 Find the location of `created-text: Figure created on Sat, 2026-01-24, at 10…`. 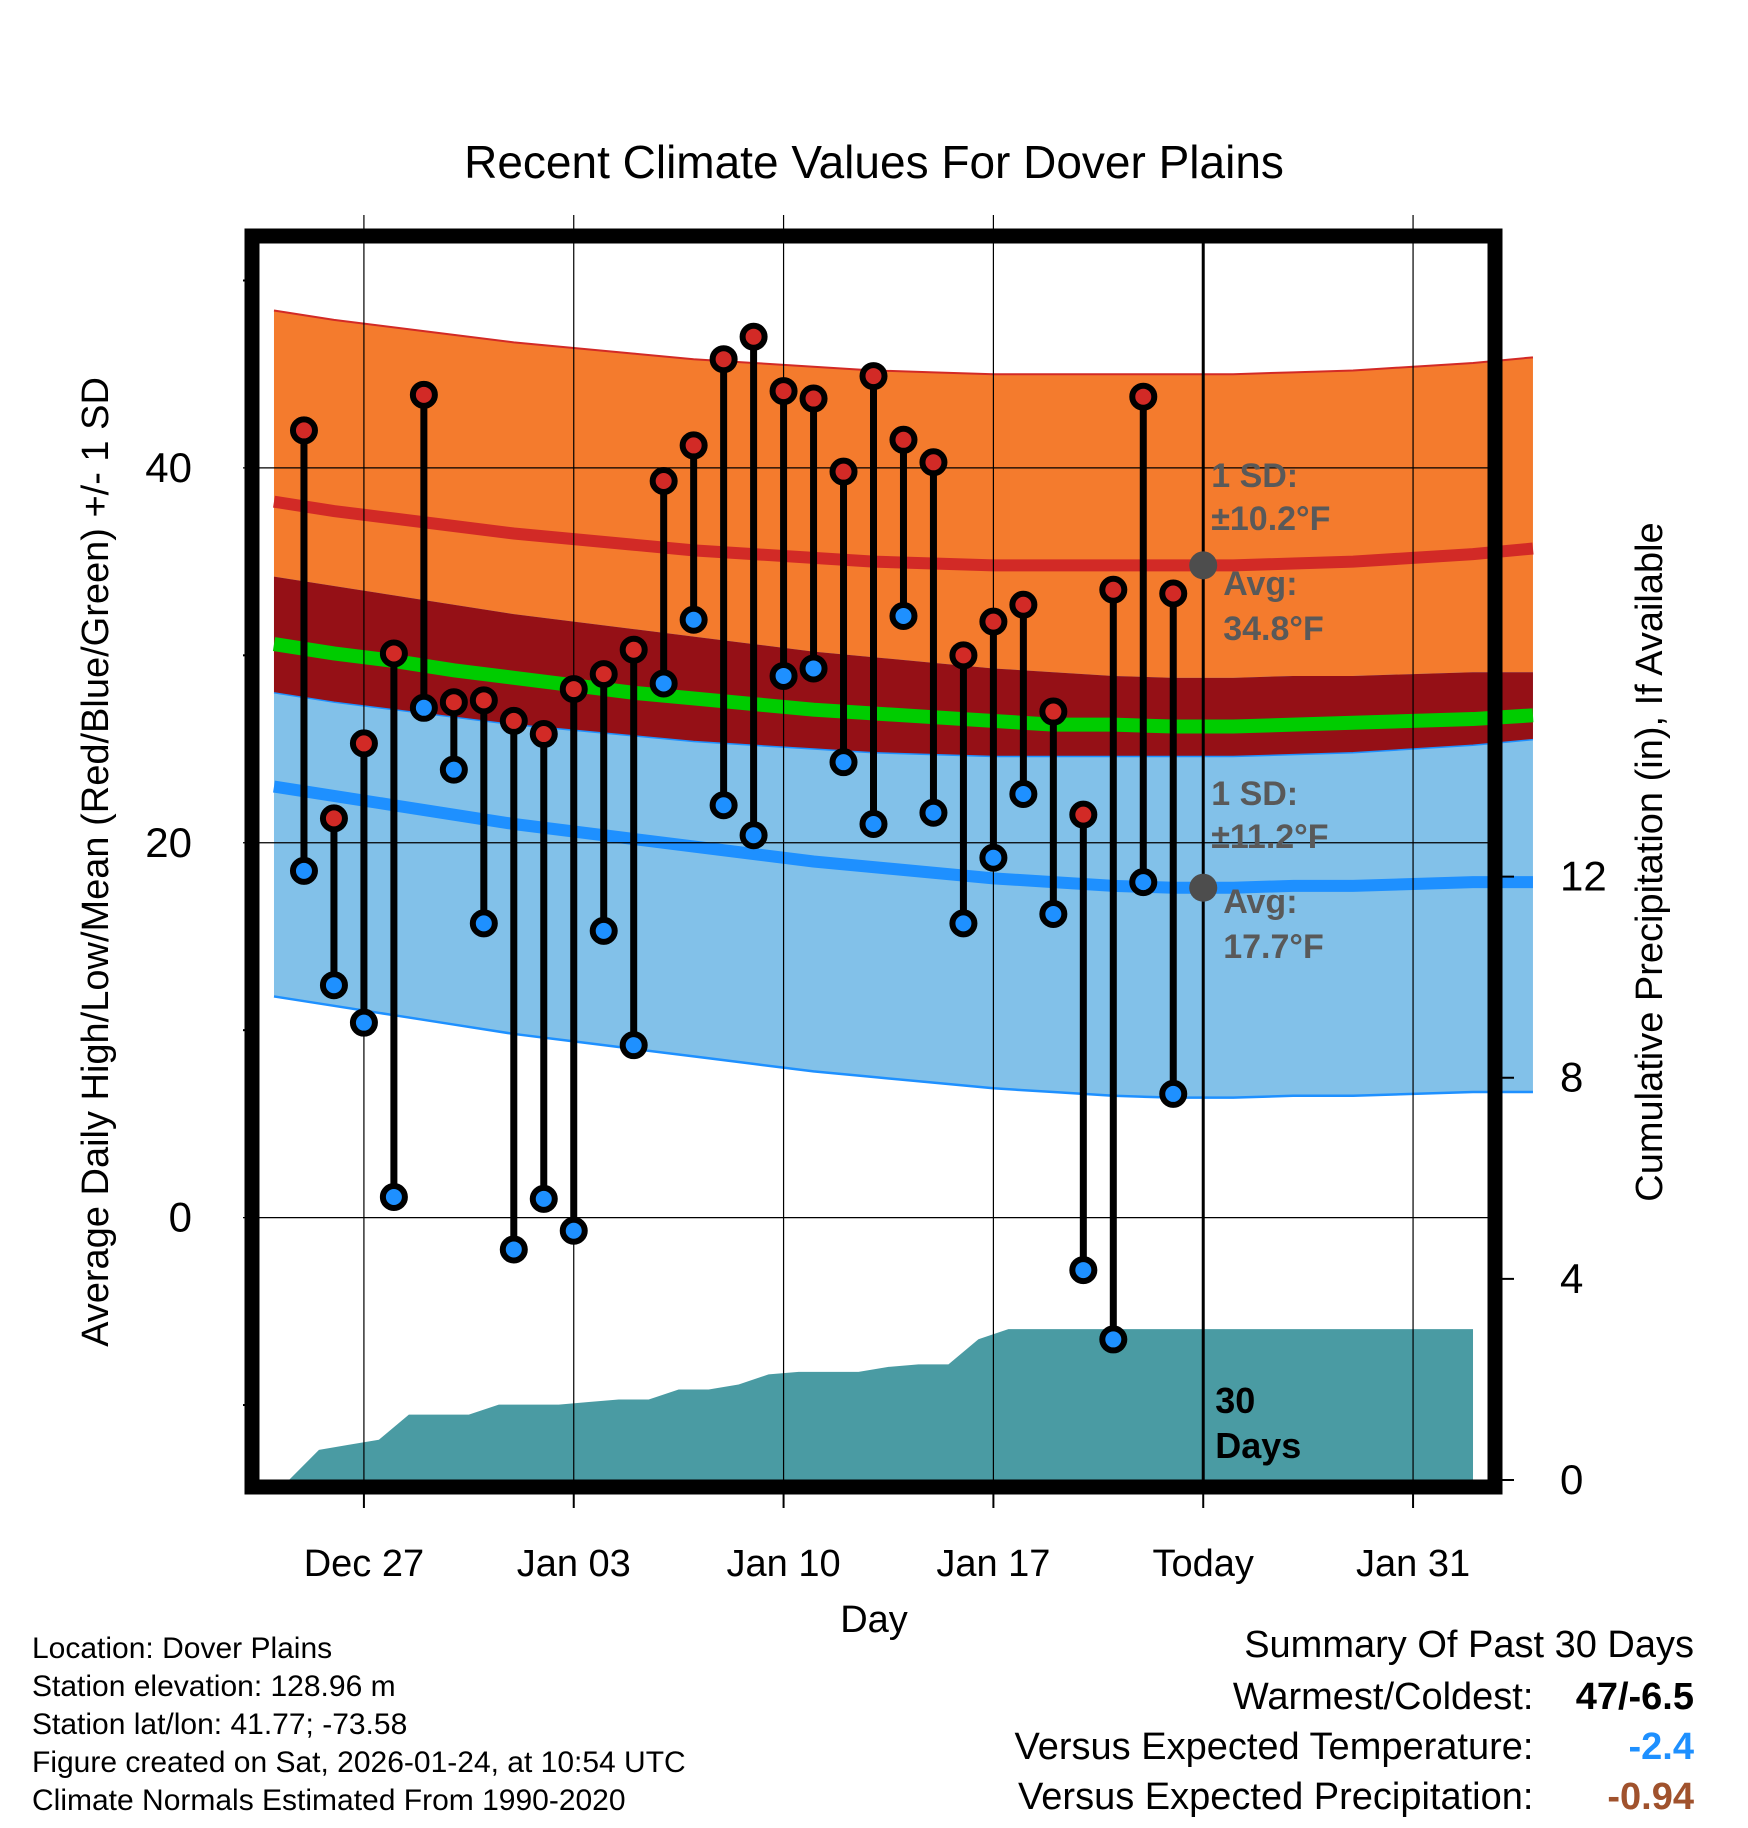

created-text: Figure created on Sat, 2026-01-24, at 10… is located at coordinates (359, 1762).